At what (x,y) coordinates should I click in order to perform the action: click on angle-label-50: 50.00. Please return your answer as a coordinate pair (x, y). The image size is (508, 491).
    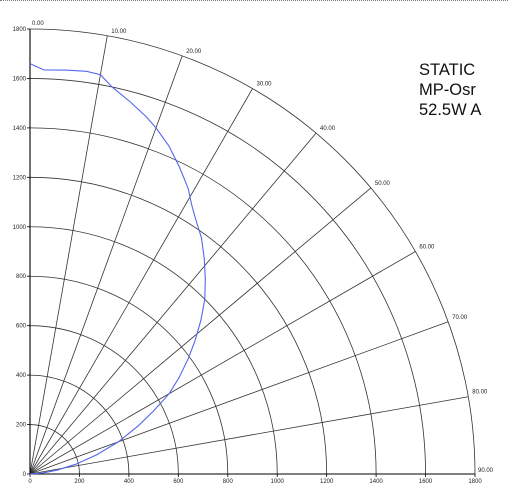
    Looking at the image, I should click on (383, 184).